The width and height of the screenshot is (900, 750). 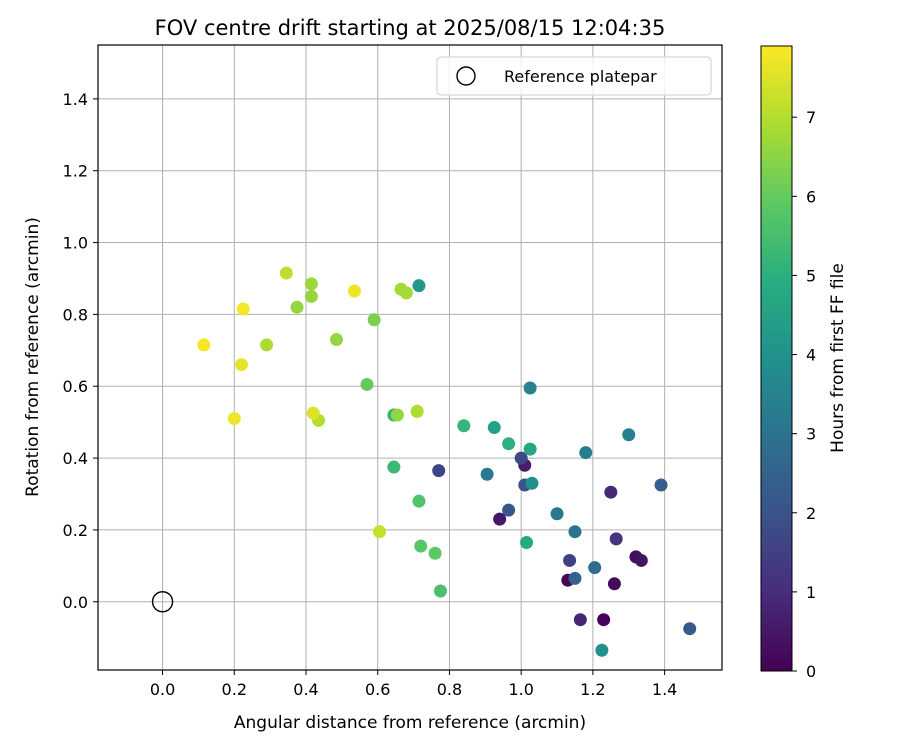 I want to click on legend: Reference platepar, so click(x=574, y=76).